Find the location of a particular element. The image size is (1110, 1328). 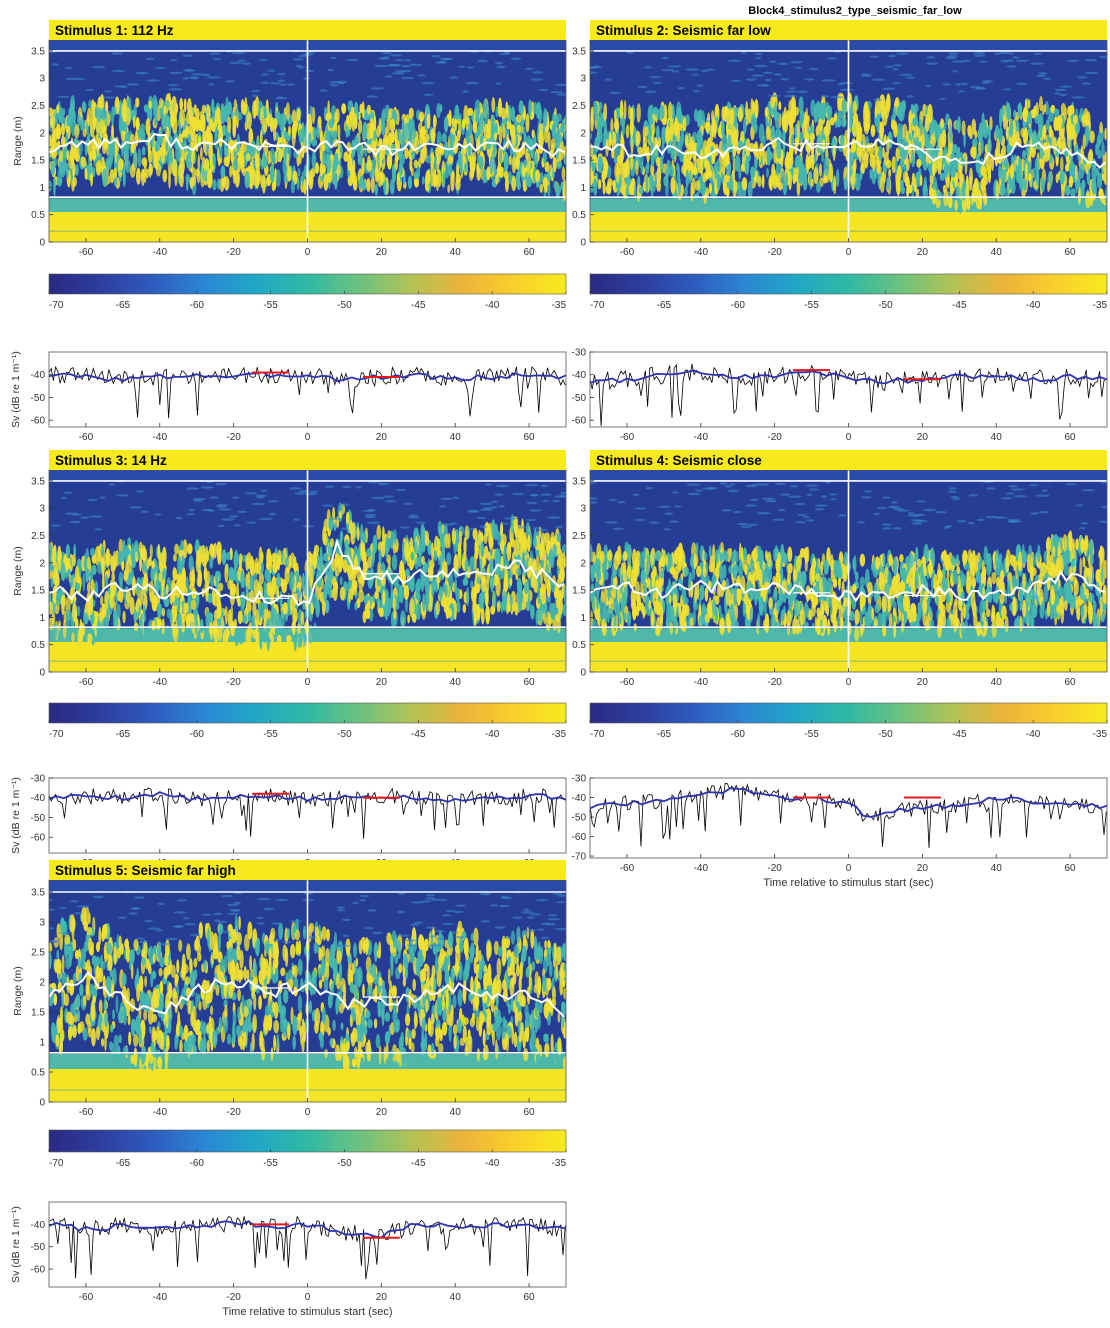

sv-x-tick-label: 40 is located at coordinates (997, 868).